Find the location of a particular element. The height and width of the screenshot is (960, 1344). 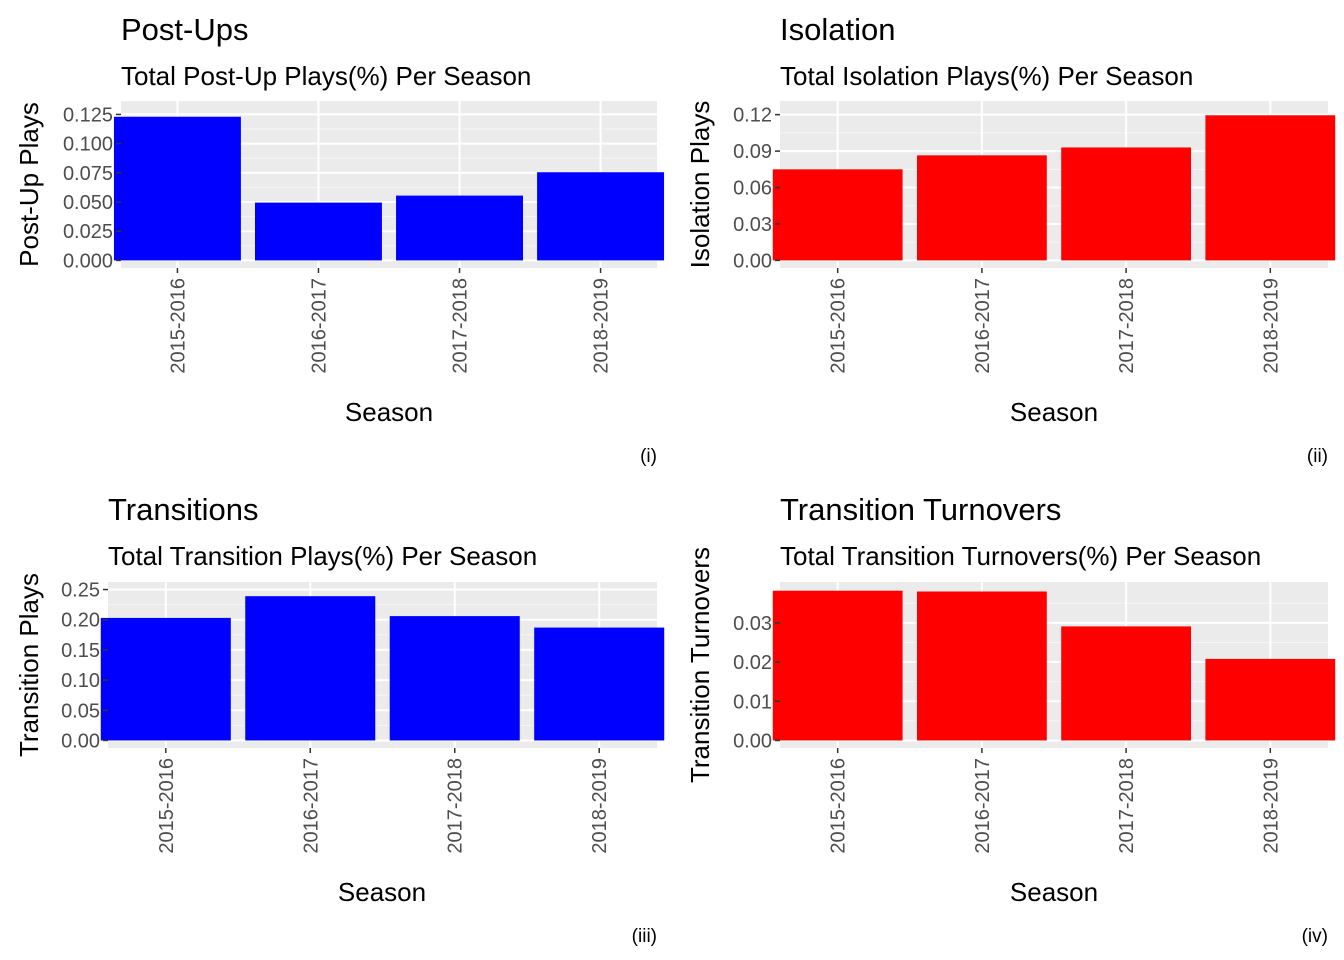

chart-subtitle: Total Transition Plays(%) Per Season is located at coordinates (322, 556).